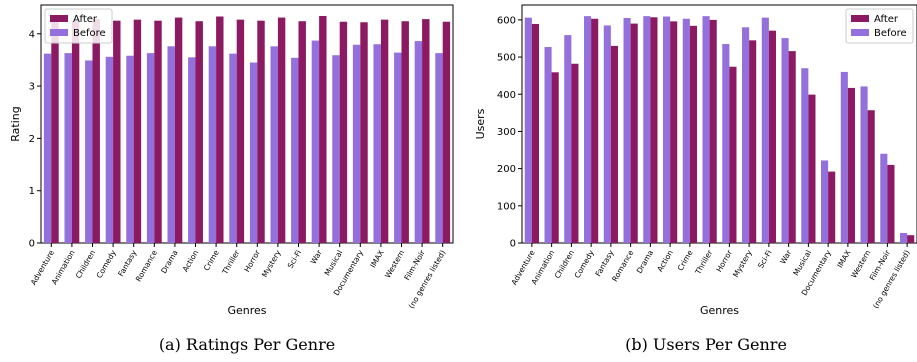 This screenshot has height=362, width=917. I want to click on y-tick-label: 4, so click(32, 34).